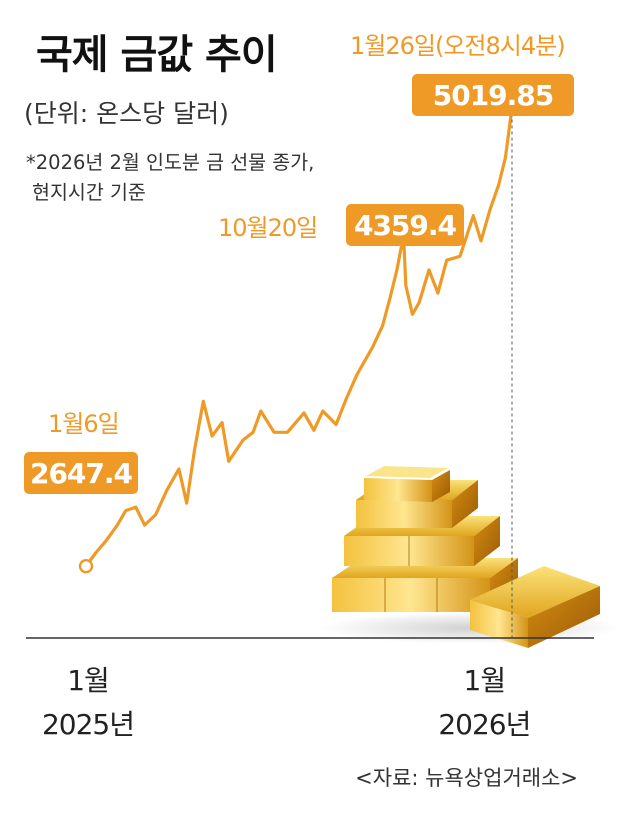 Image resolution: width=620 pixels, height=824 pixels. I want to click on annotation-value-label: 5019.85, so click(493, 95).